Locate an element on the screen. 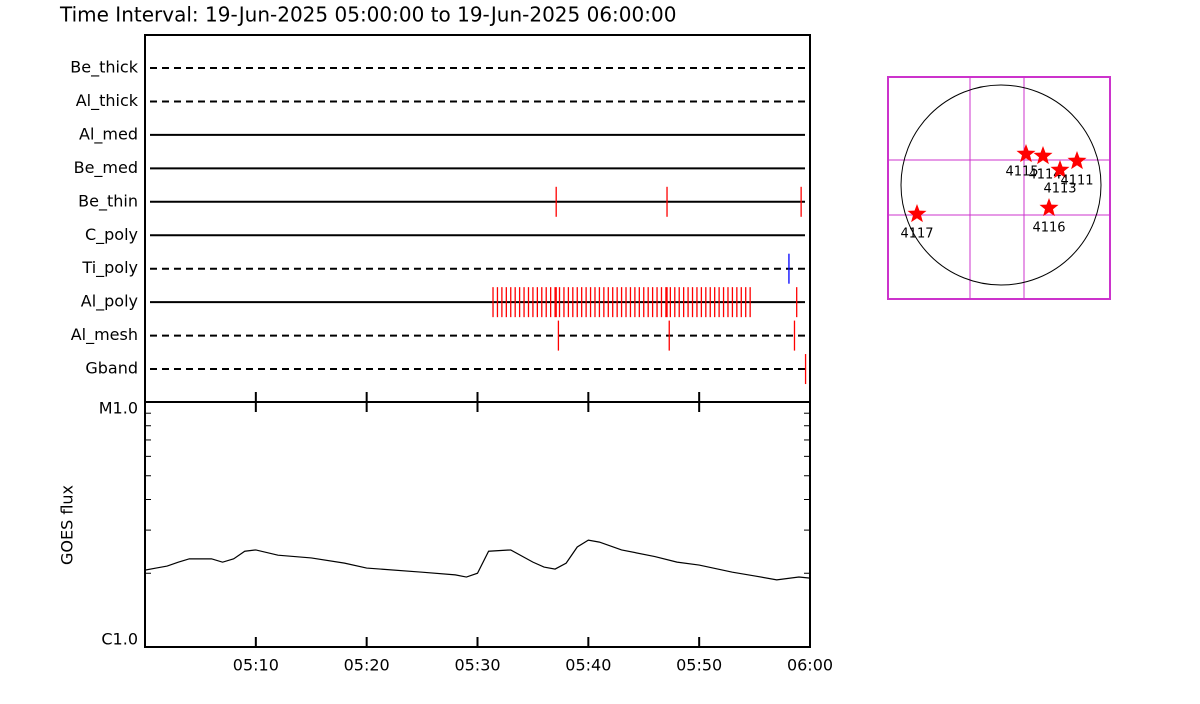 The image size is (1200, 704). filter-label: Be_thin is located at coordinates (108, 201).